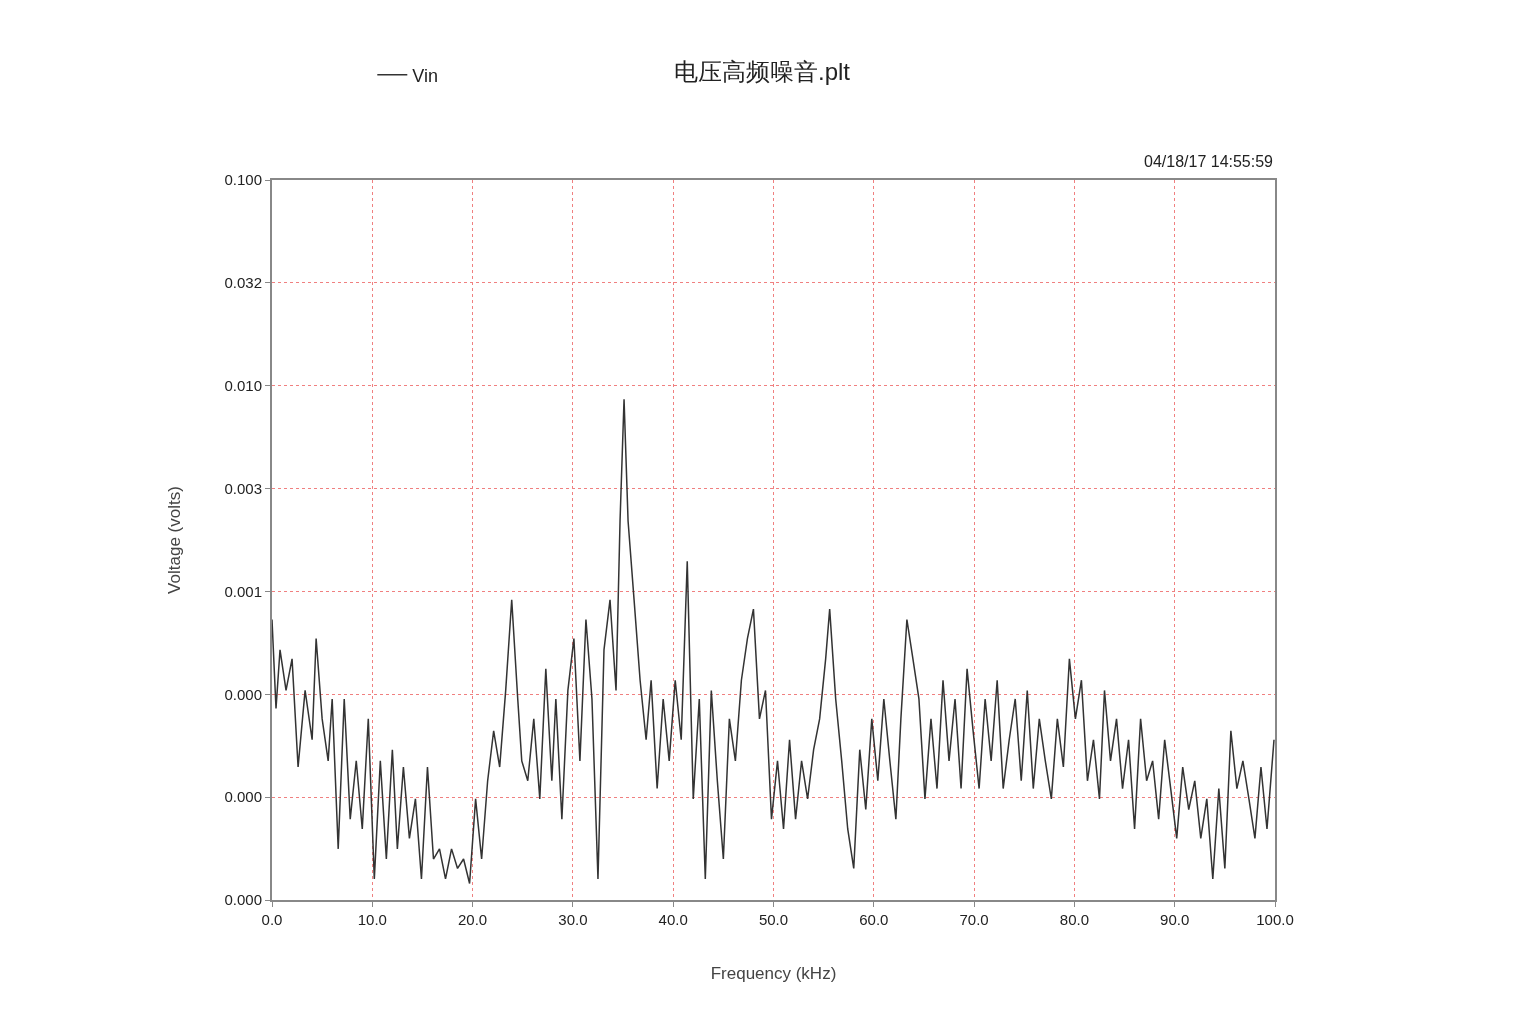 Image resolution: width=1524 pixels, height=1016 pixels. I want to click on y-axis-title: Voltage (volts), so click(174, 540).